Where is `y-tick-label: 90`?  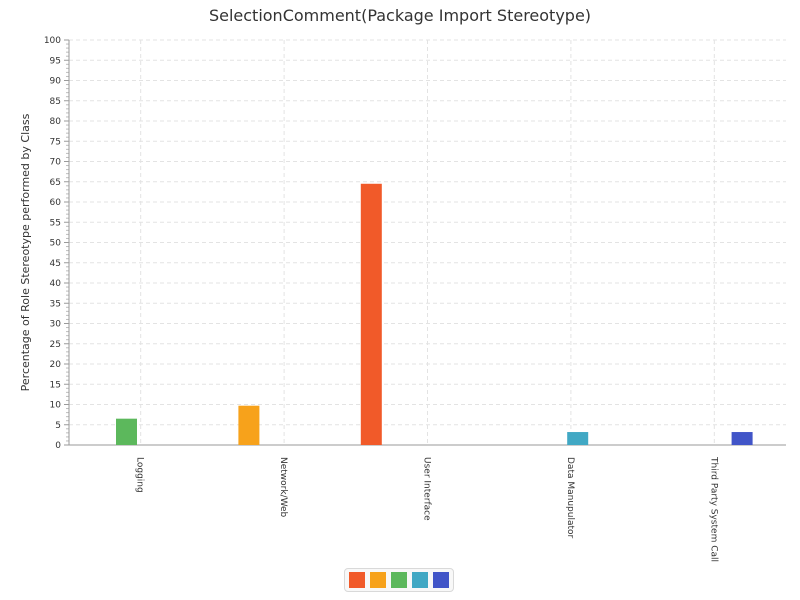 y-tick-label: 90 is located at coordinates (56, 82).